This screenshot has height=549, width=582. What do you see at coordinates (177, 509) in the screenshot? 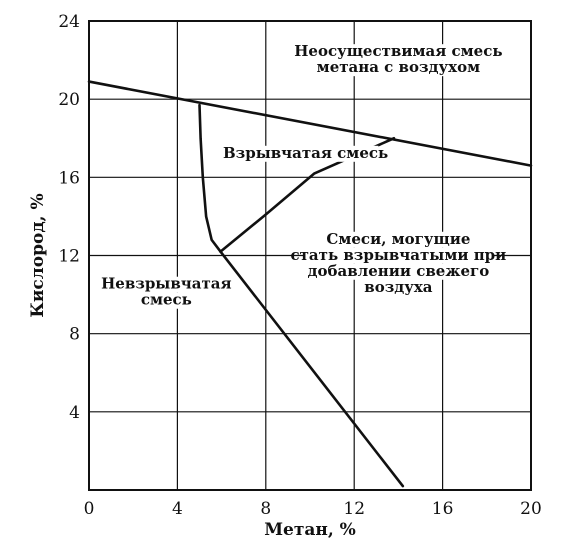
I see `x-tick-label: 4` at bounding box center [177, 509].